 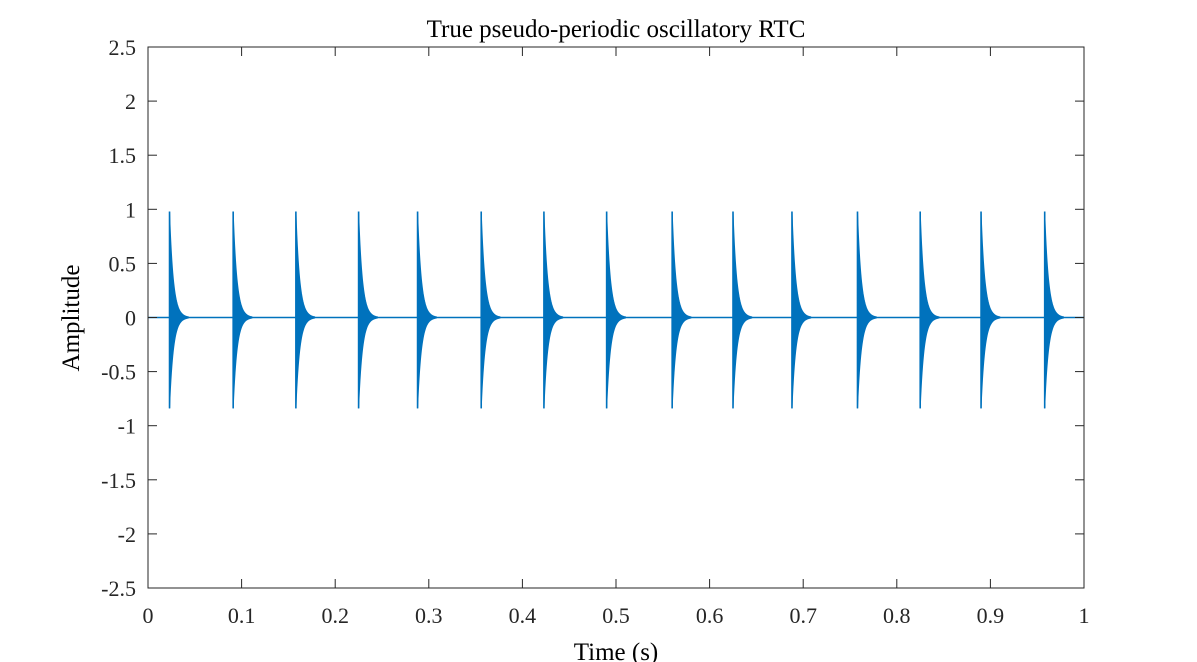 I want to click on x-tick-label: 0.1, so click(x=242, y=615).